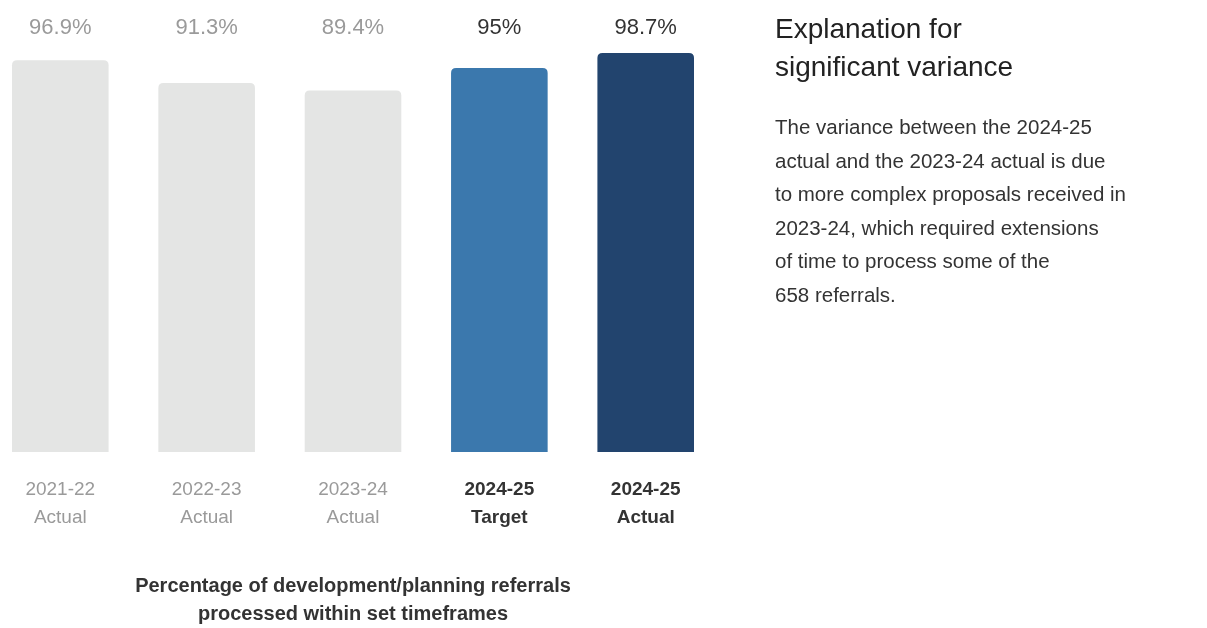 This screenshot has height=628, width=1207. Describe the element at coordinates (950, 210) in the screenshot. I see `text: The variance between the 2024-25 actual and the 2023-24 actual is due to more complex proposals received in 2023-24, which required extensions of time to process some of the 658 referrals.` at that location.